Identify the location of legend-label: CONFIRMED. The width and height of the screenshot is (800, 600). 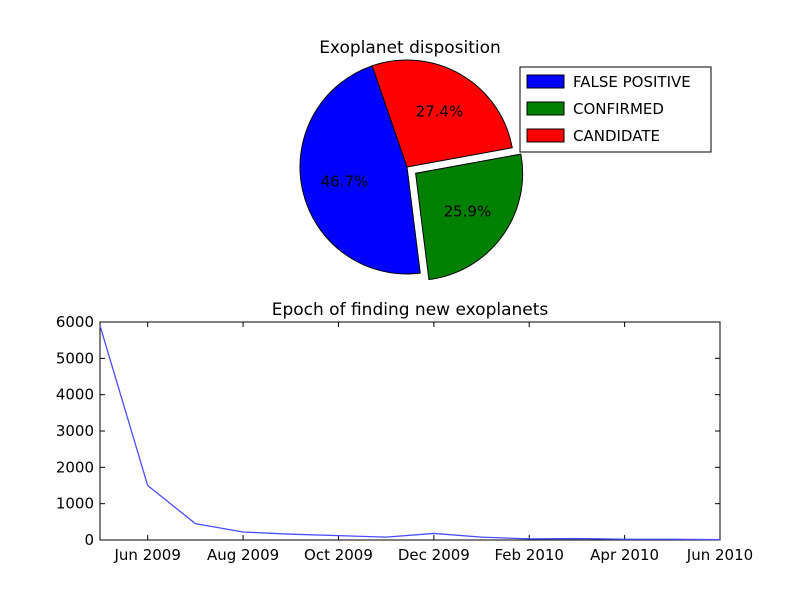
(618, 109).